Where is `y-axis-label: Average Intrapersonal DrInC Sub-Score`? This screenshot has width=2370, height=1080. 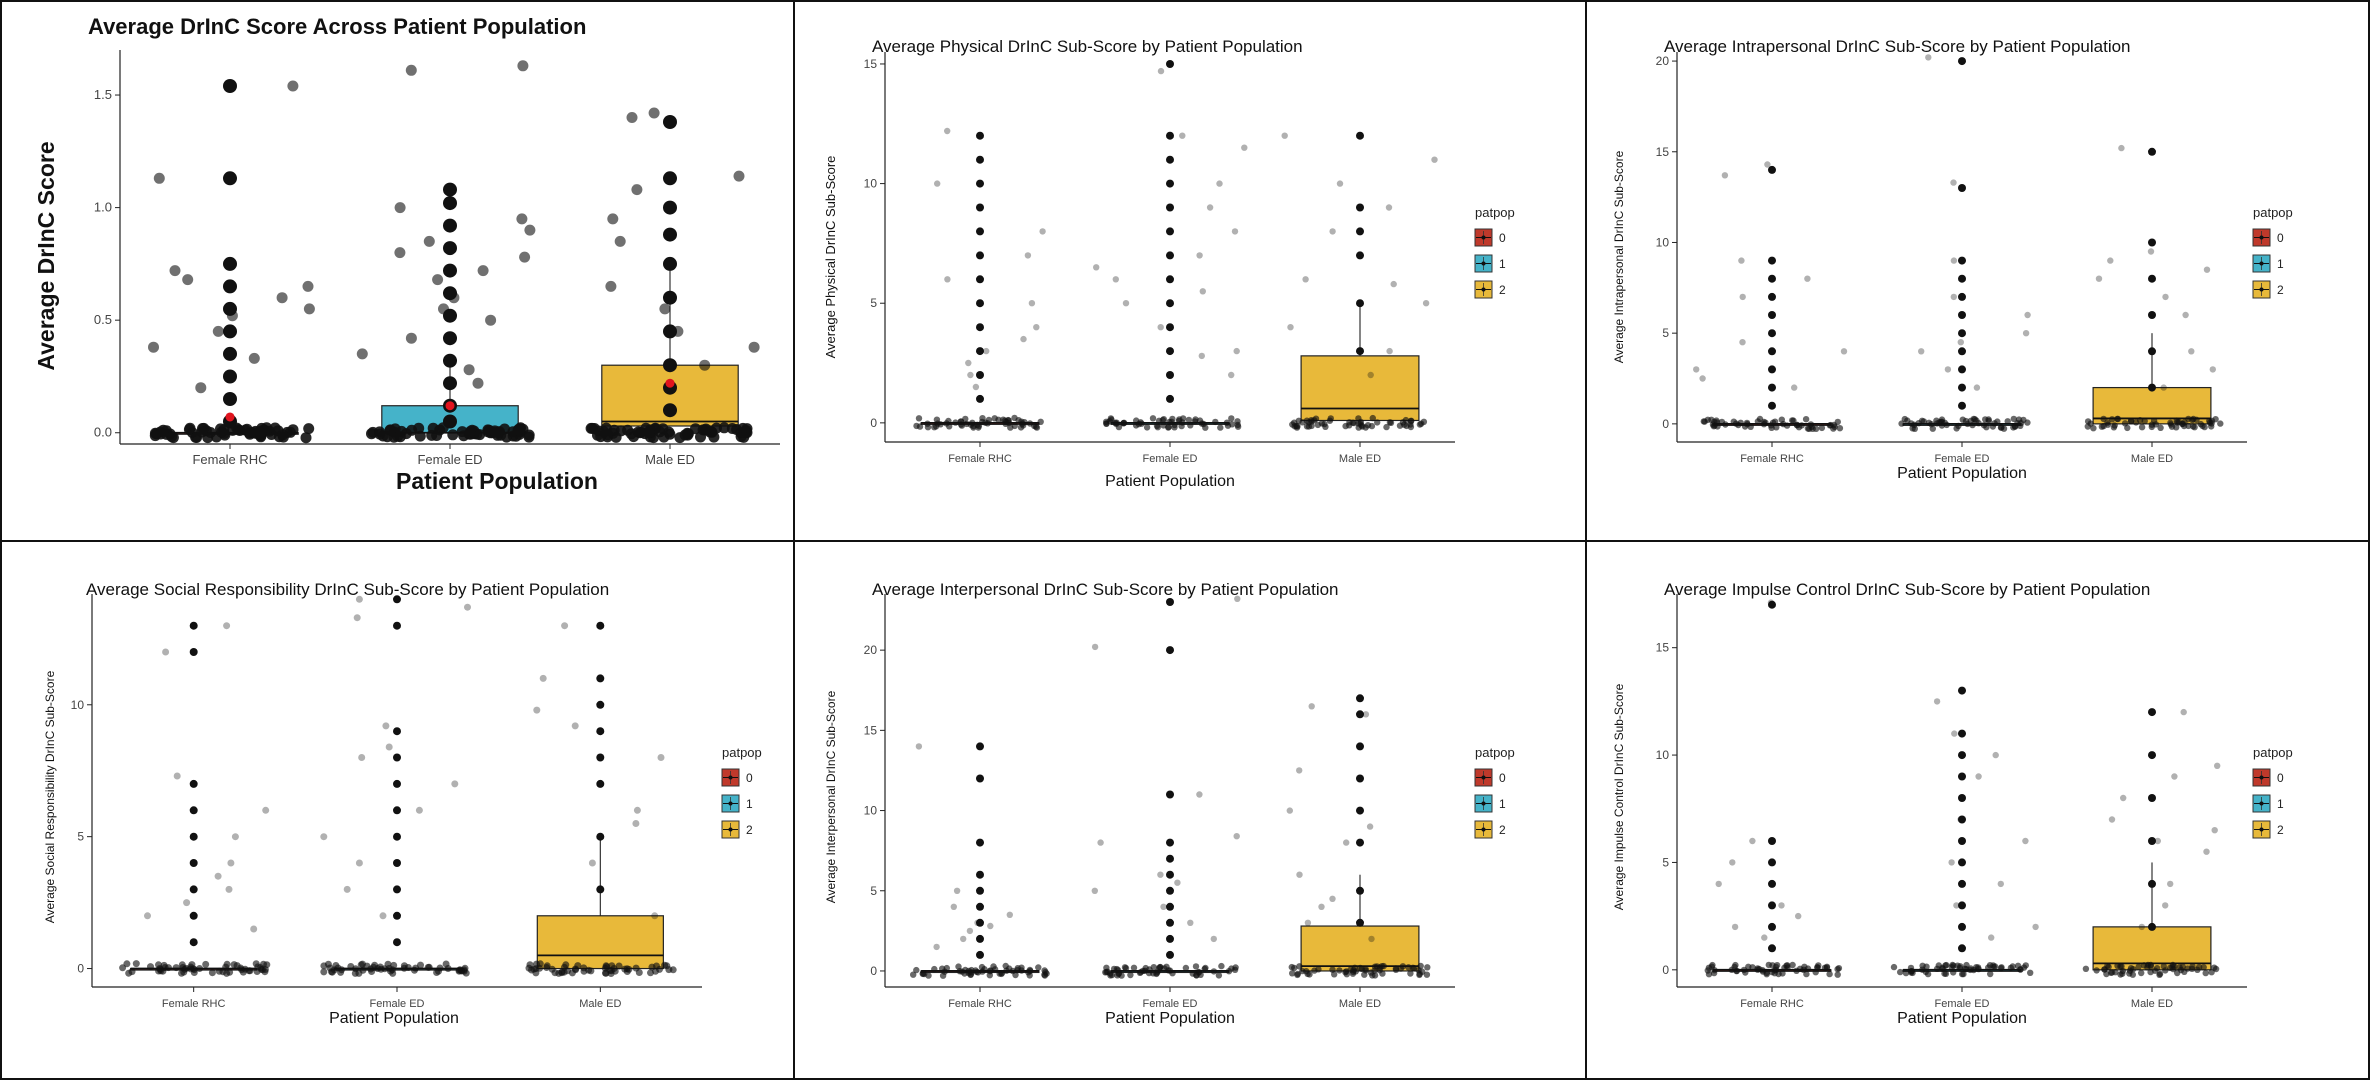 y-axis-label: Average Intrapersonal DrInC Sub-Score is located at coordinates (1619, 256).